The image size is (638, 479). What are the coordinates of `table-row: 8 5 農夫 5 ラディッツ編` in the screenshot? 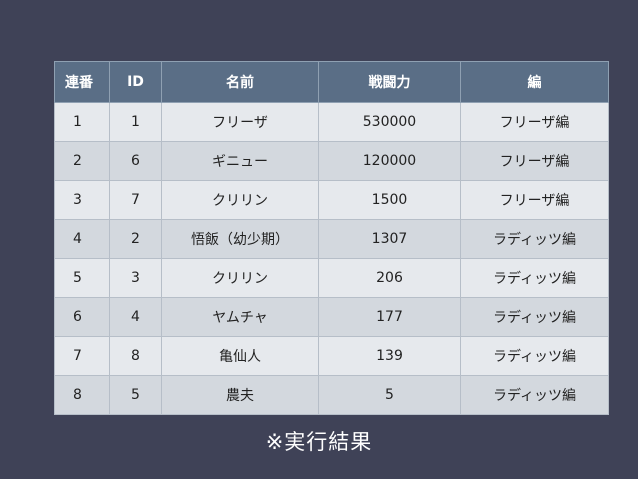 It's located at (331, 395).